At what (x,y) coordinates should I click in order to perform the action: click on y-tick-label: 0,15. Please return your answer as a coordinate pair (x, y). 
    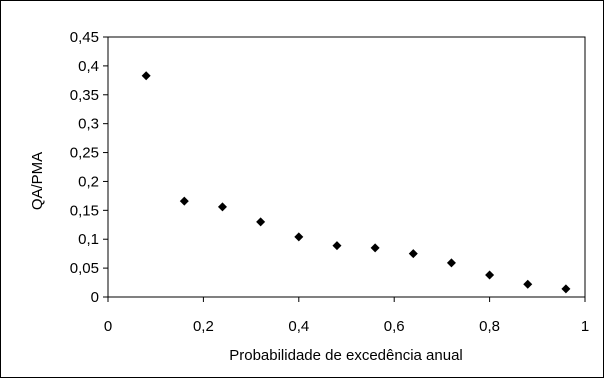
    Looking at the image, I should click on (84, 210).